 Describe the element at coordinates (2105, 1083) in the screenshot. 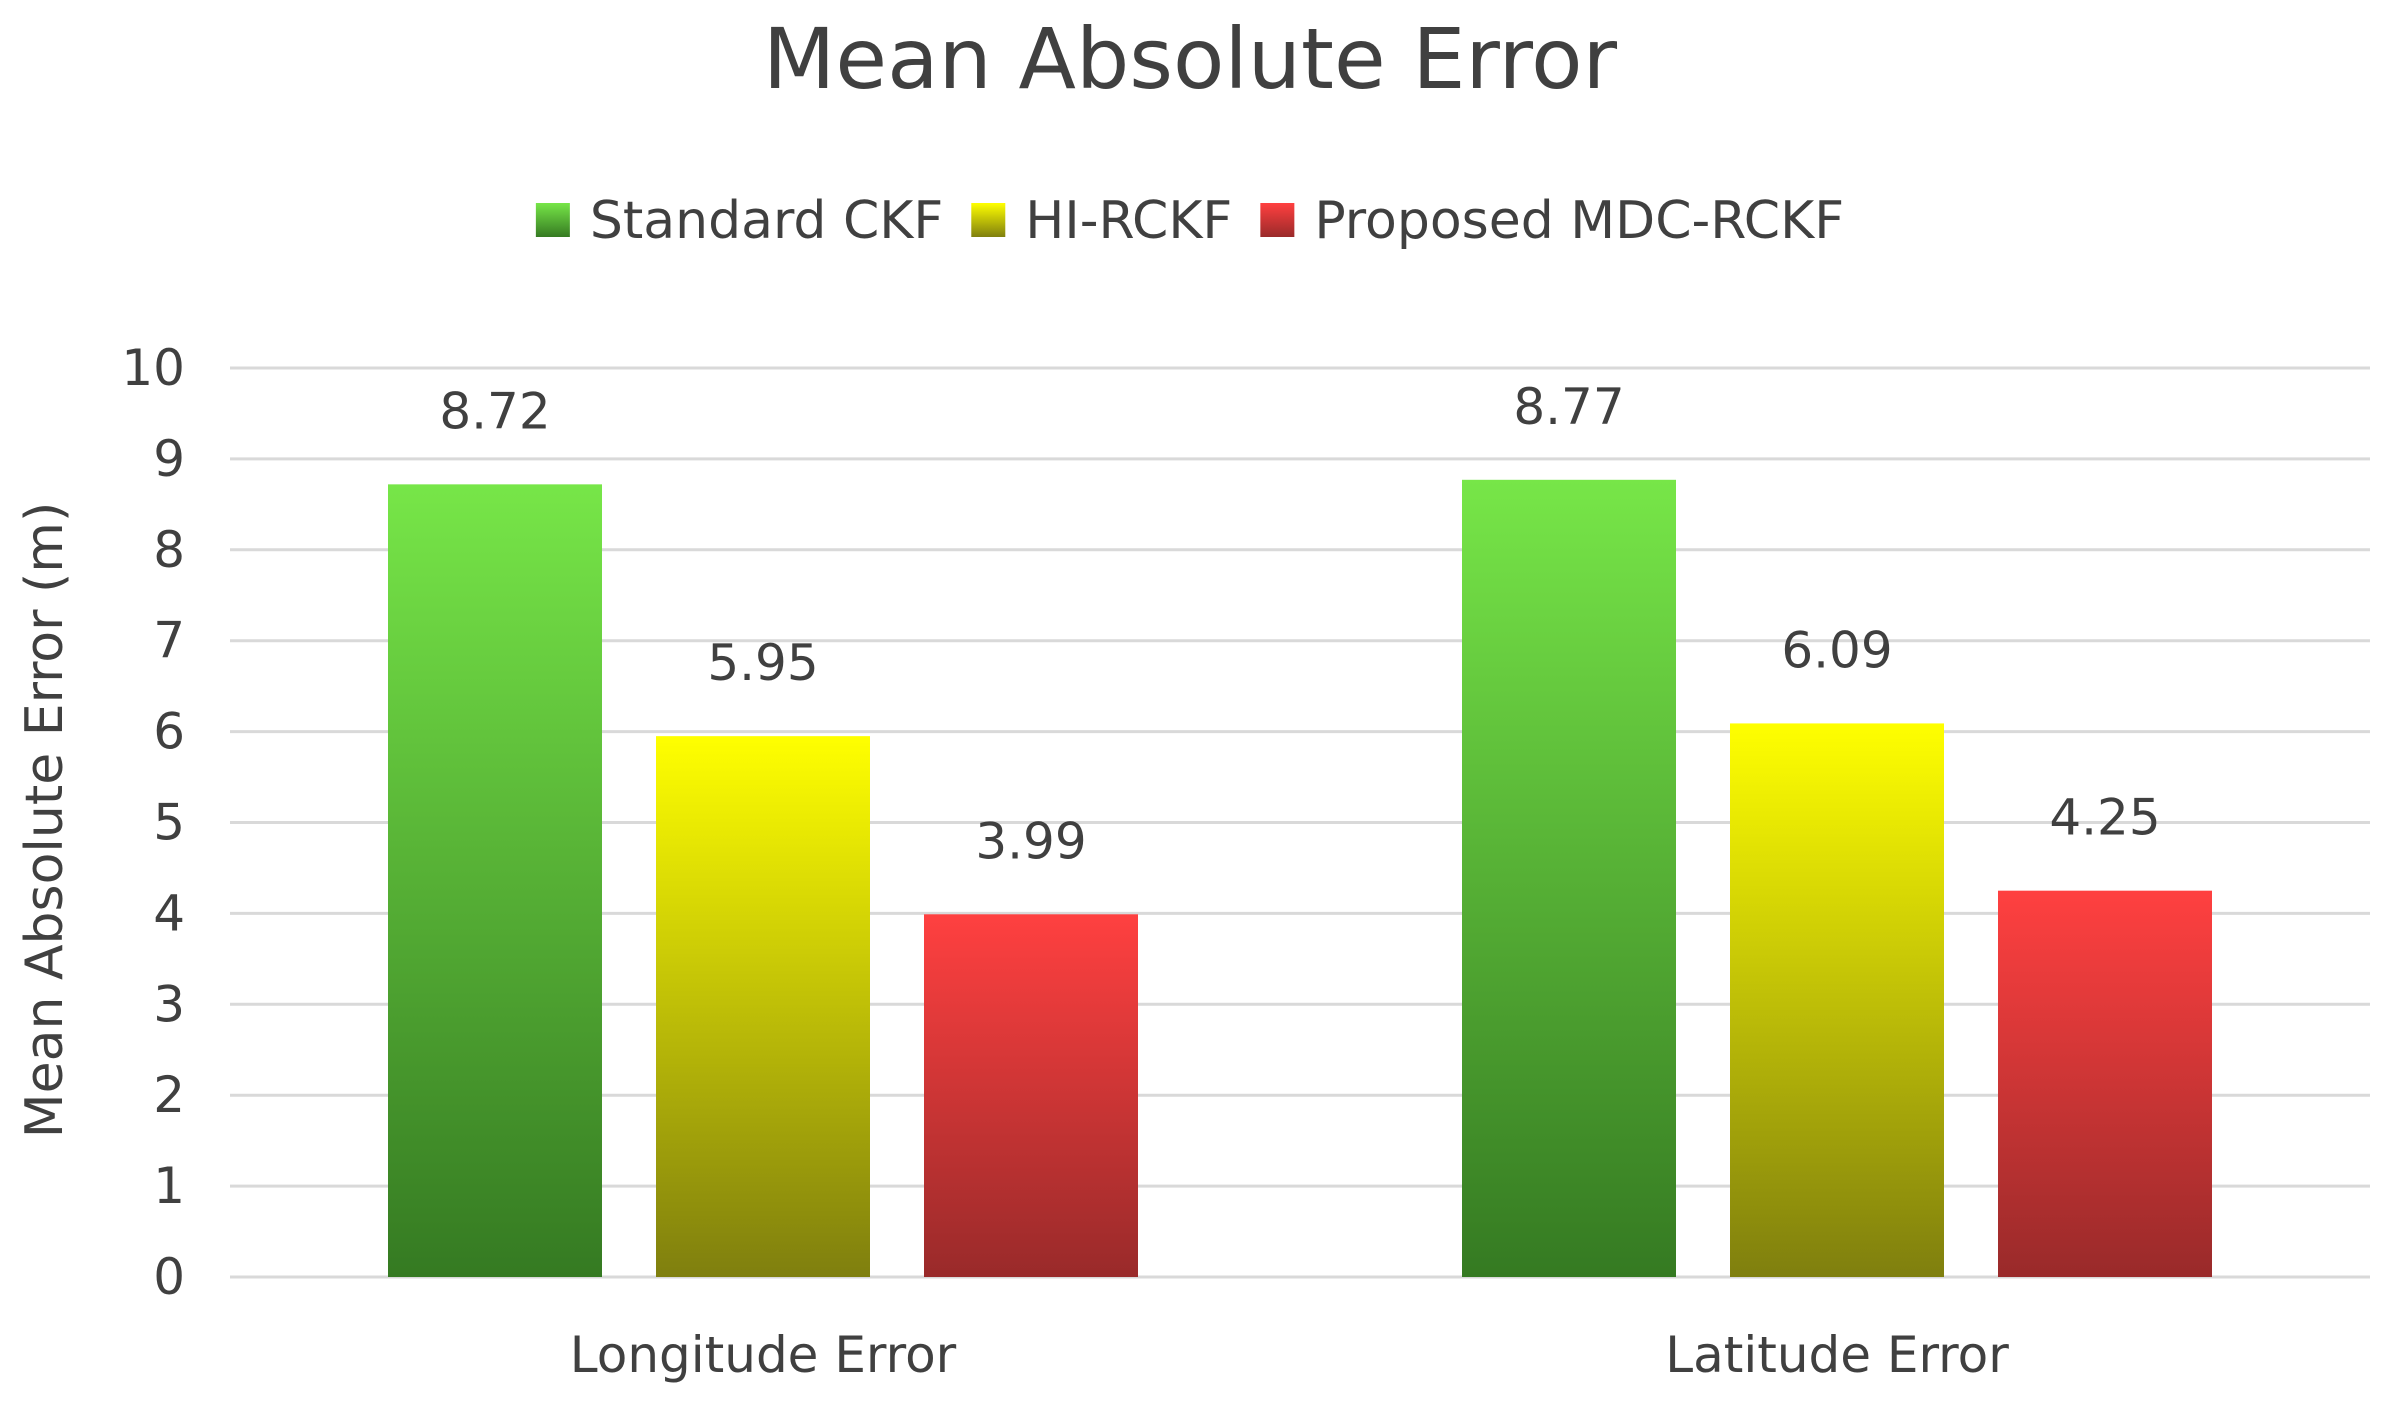

I see `bar-proposed-mdc-rckf-latitude-error` at that location.